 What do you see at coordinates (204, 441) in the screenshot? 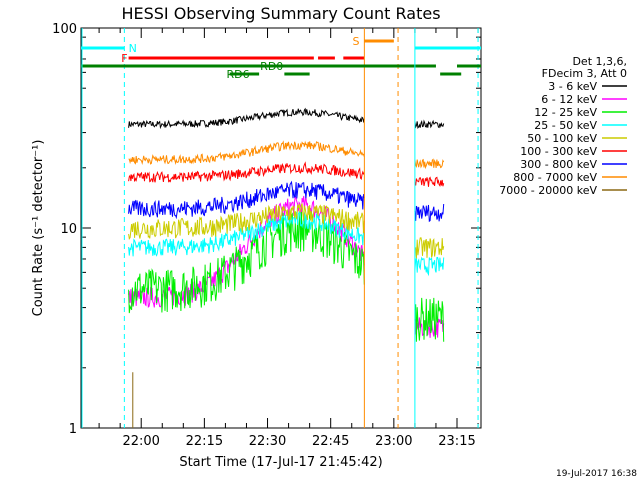
I see `x-tick-label: 22:15` at bounding box center [204, 441].